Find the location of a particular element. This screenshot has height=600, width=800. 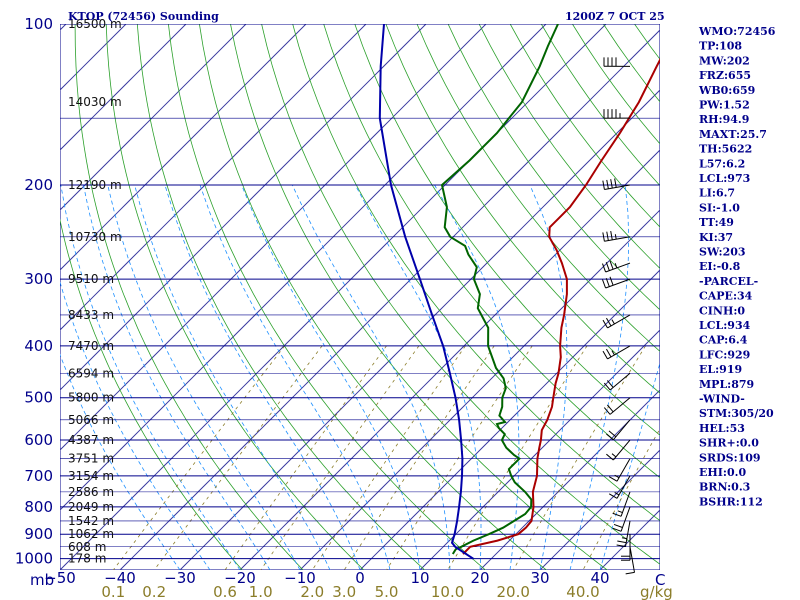

height-label: 2586 m is located at coordinates (91, 492).